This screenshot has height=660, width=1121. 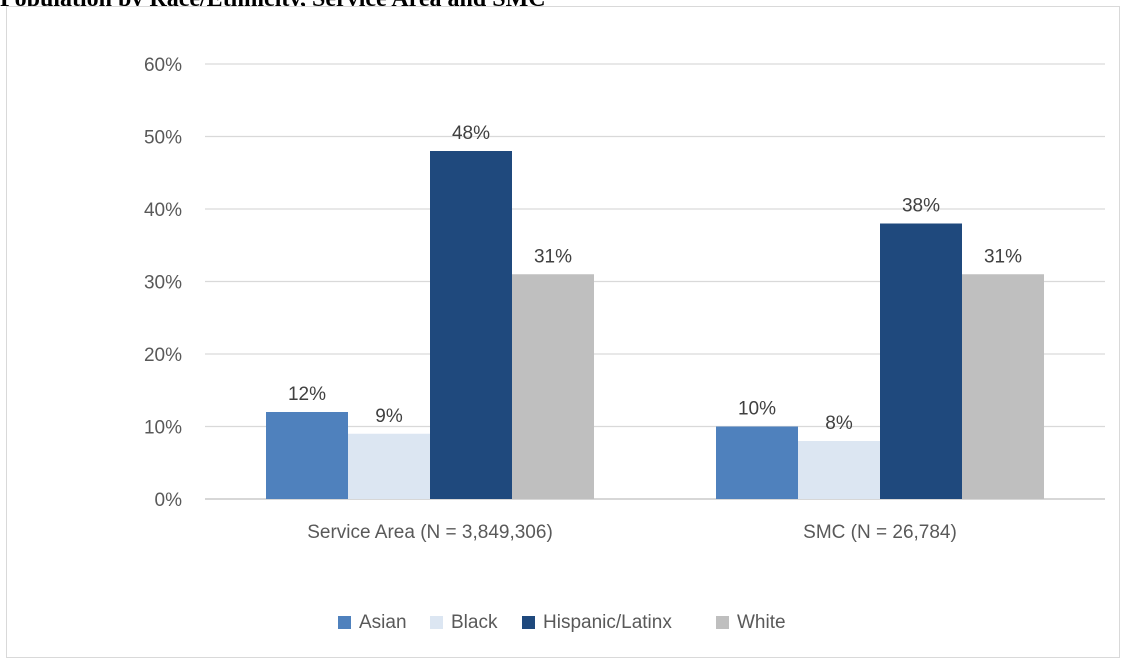 What do you see at coordinates (383, 622) in the screenshot?
I see `legend-label: Asian` at bounding box center [383, 622].